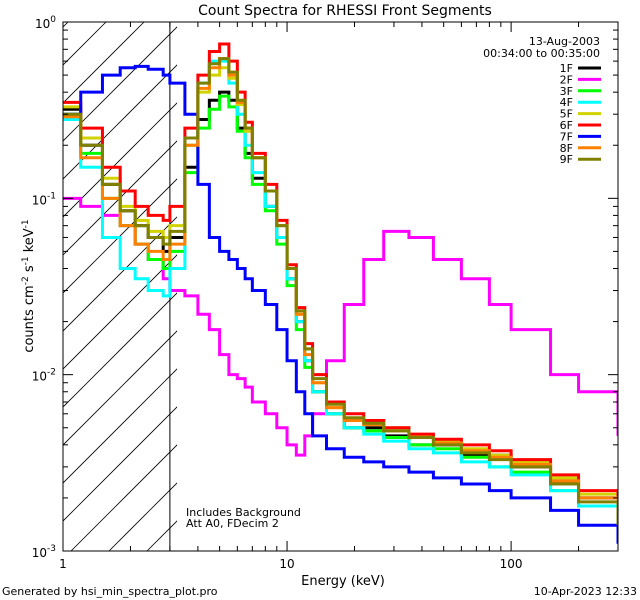 This screenshot has height=600, width=640. What do you see at coordinates (566, 136) in the screenshot?
I see `legend-label-7F: 7F` at bounding box center [566, 136].